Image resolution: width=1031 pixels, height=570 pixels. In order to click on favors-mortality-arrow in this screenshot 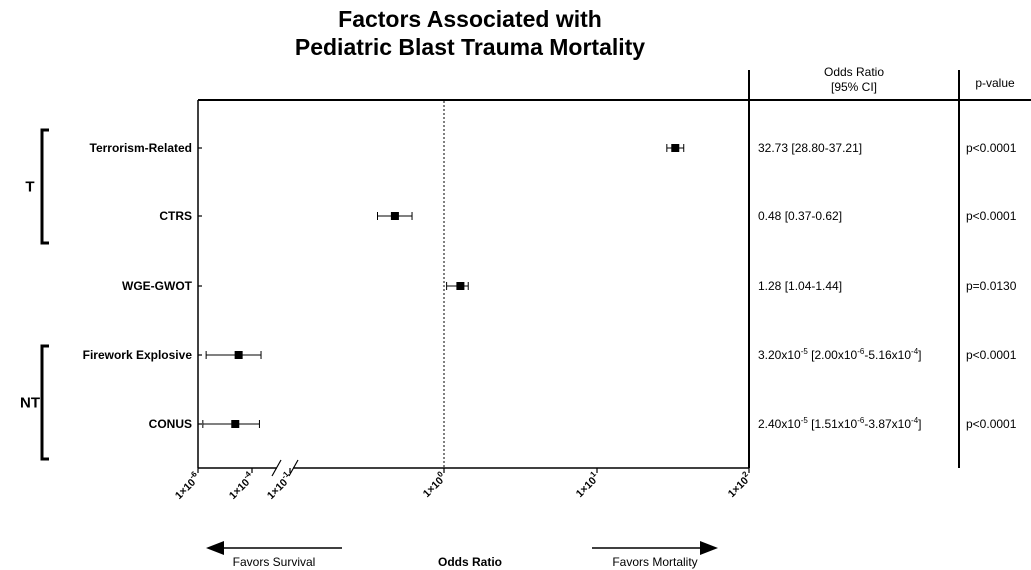, I will do `click(655, 548)`.